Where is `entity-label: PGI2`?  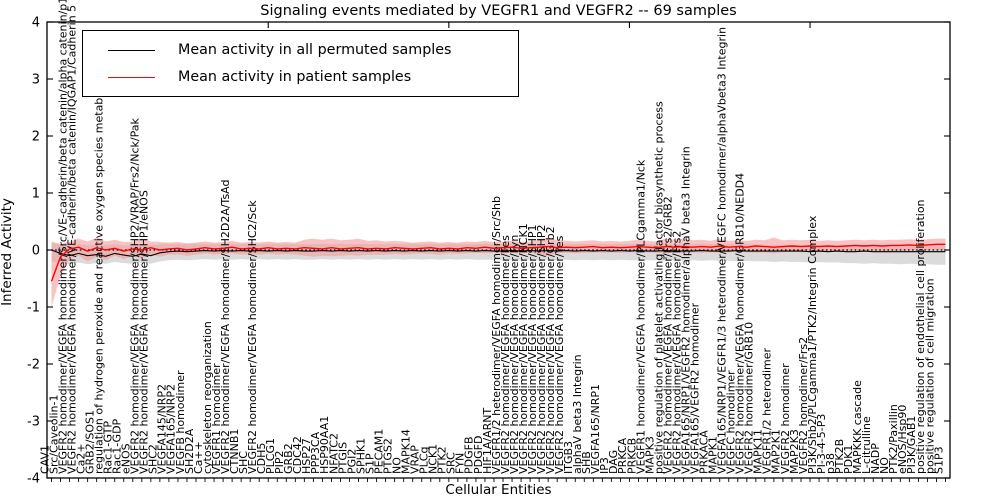 entity-label: PGI2 is located at coordinates (351, 461).